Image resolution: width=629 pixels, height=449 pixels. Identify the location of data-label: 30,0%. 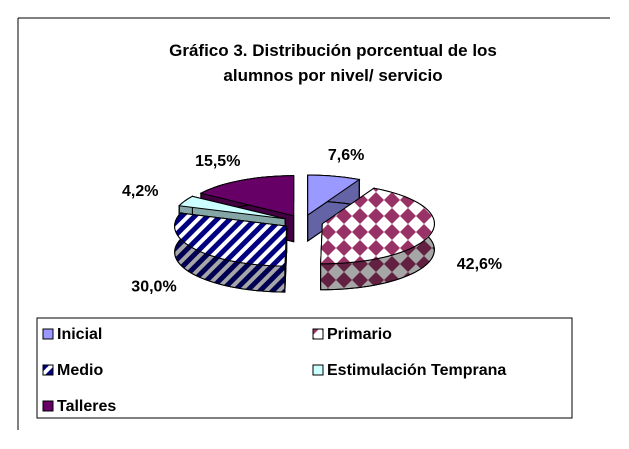
(153, 286).